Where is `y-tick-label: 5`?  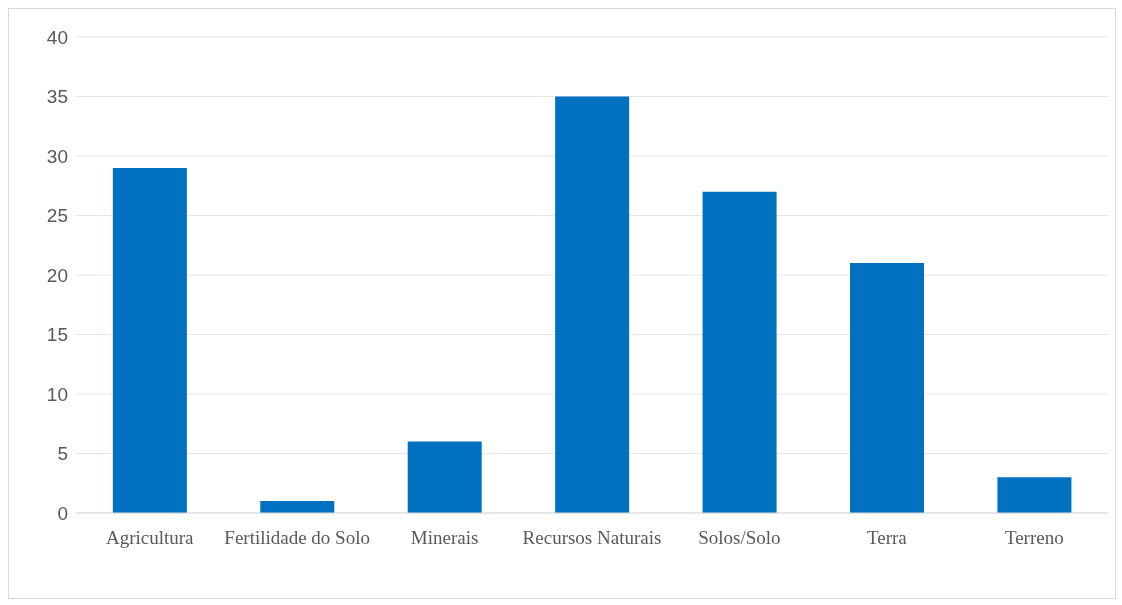 y-tick-label: 5 is located at coordinates (62, 454).